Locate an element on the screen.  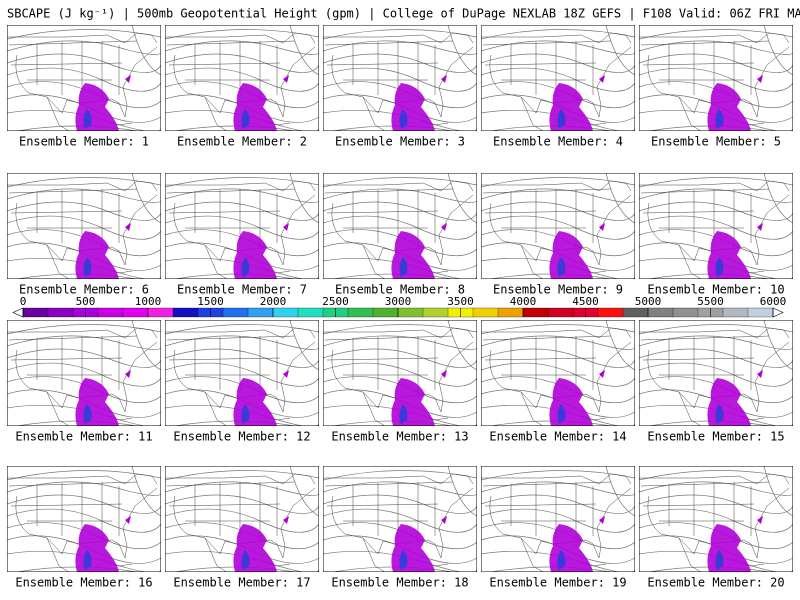
map-panel: Ensemble Member: 16 is located at coordinates (84, 528).